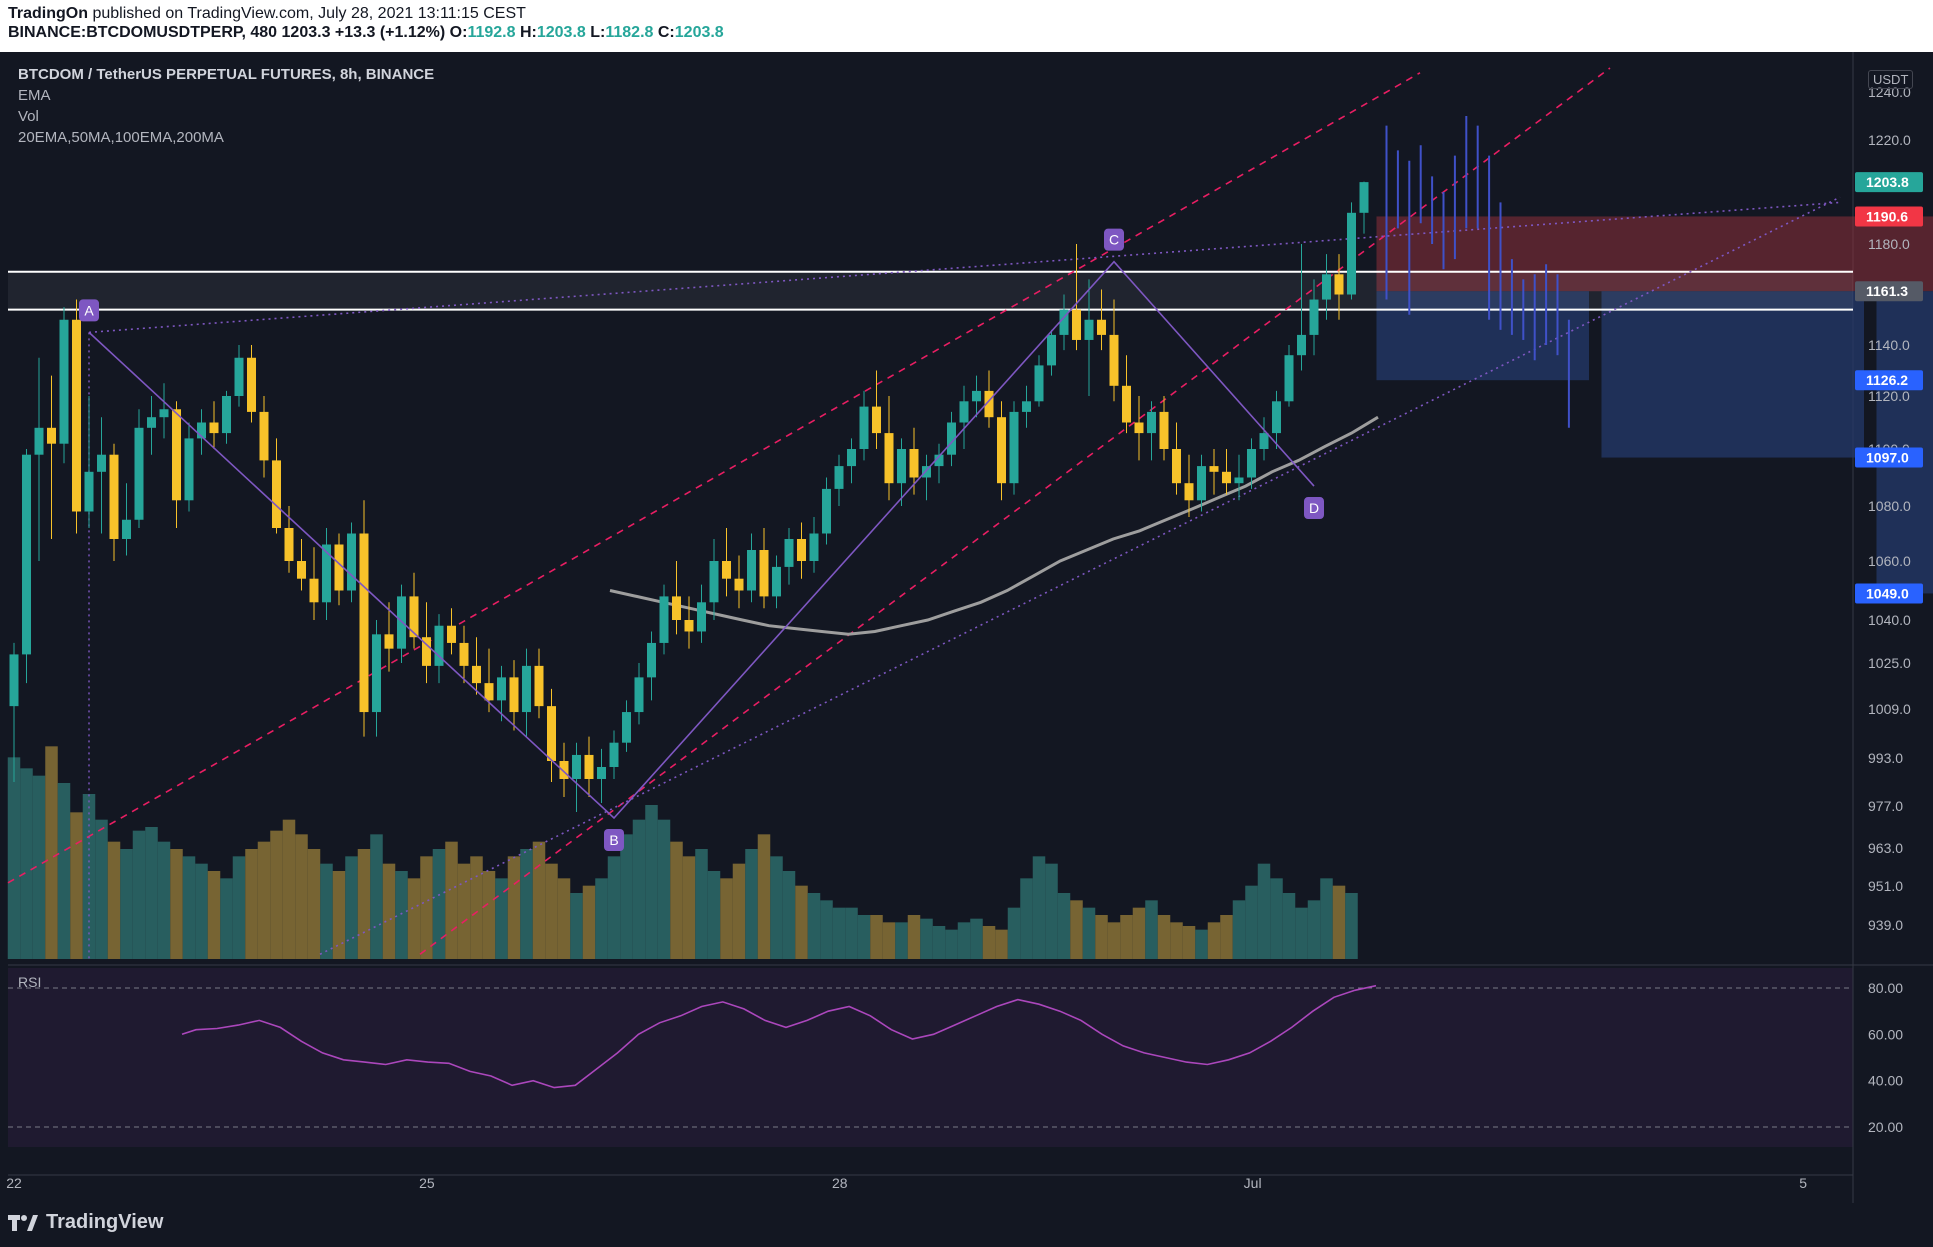 This screenshot has height=1247, width=1933. I want to click on price-tick-label: 1080.0, so click(1889, 506).